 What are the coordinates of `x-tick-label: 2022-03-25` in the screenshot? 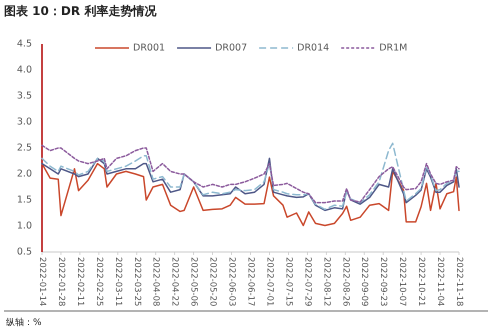 It's located at (137, 281).